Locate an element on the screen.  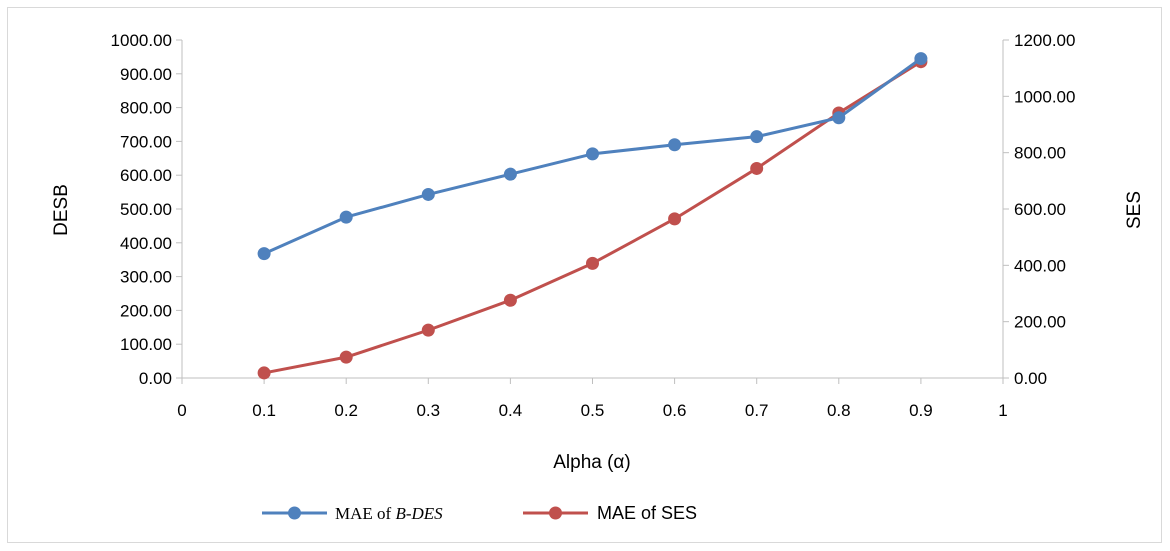
x-tick-label: 0 is located at coordinates (181, 410).